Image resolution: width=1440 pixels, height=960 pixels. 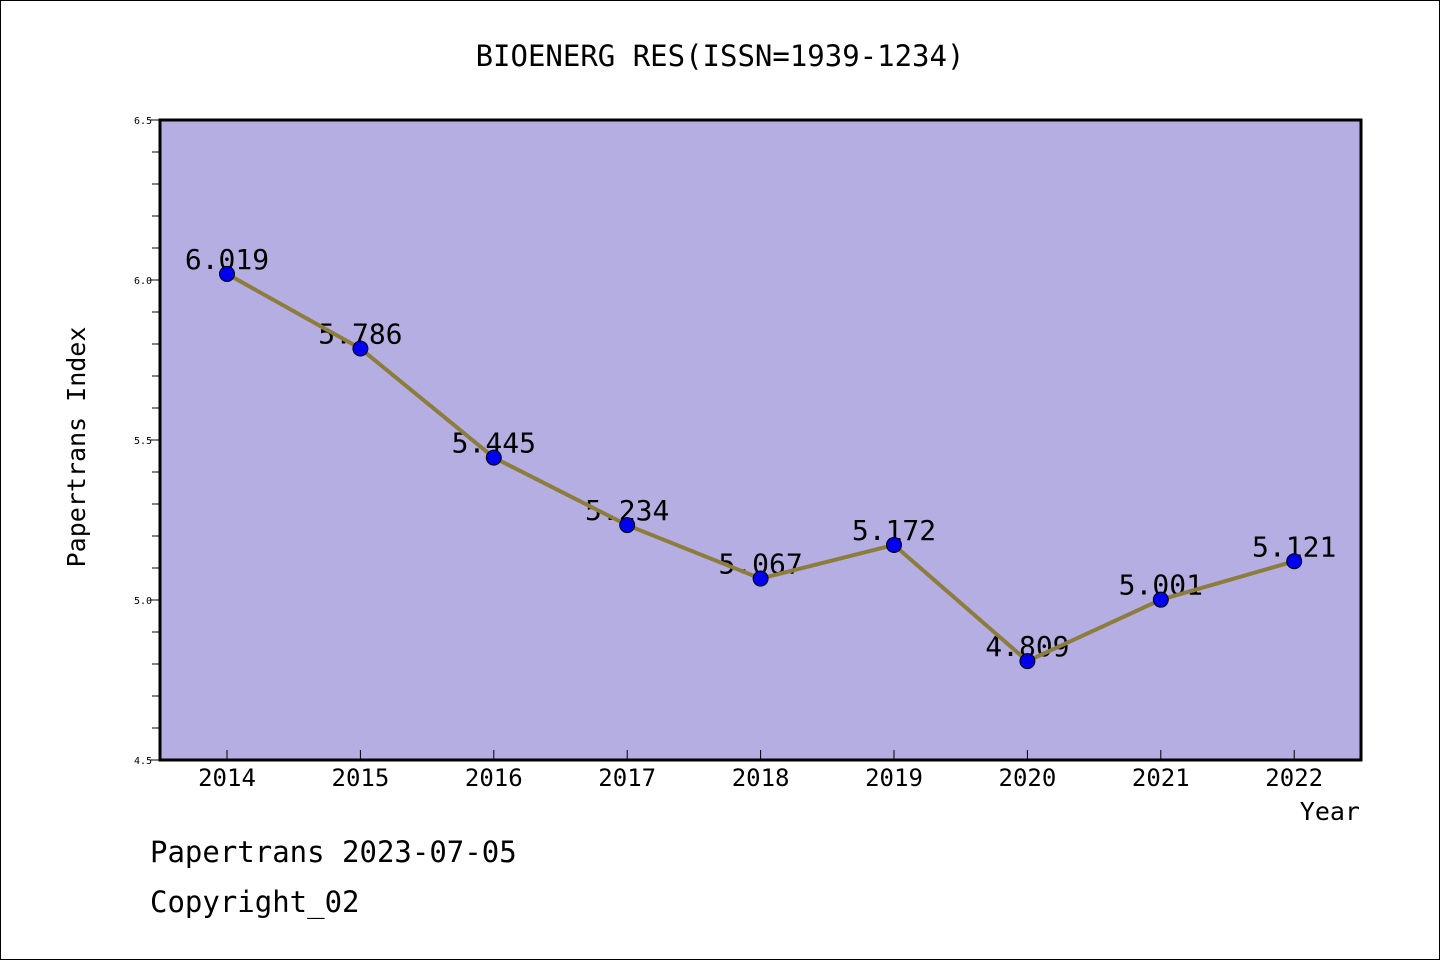 I want to click on y-tick-label: 6.0, so click(x=143, y=281).